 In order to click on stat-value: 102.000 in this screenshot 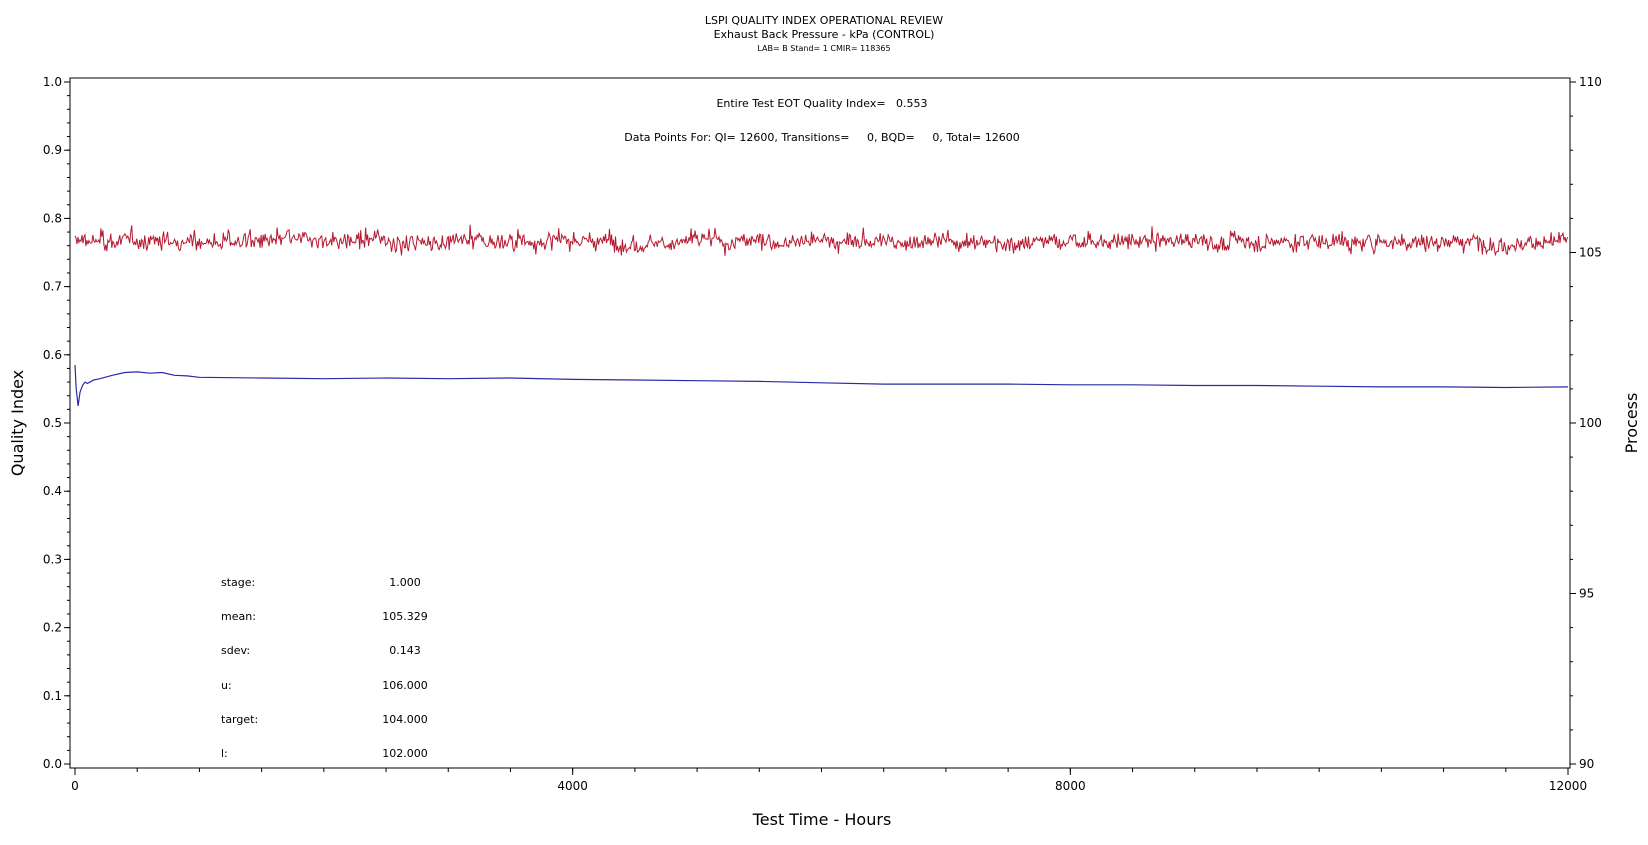, I will do `click(405, 753)`.